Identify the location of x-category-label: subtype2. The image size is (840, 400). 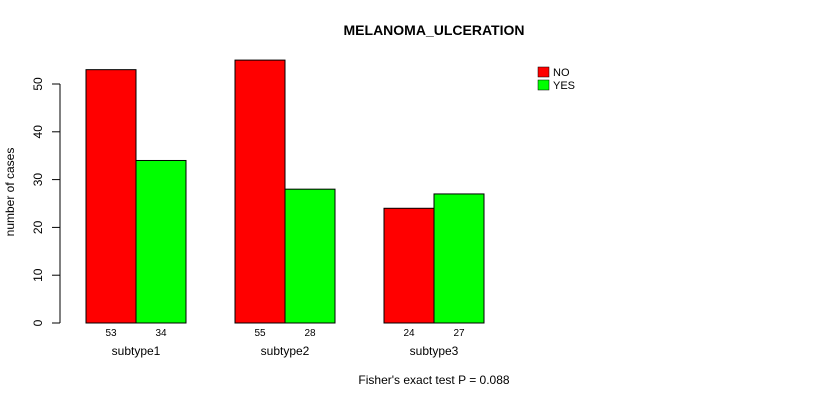
(285, 351).